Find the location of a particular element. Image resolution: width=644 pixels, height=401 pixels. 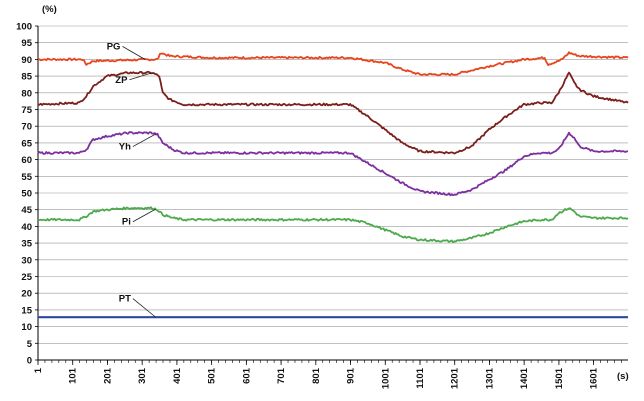

series-label-pi: Pi is located at coordinates (126, 222).